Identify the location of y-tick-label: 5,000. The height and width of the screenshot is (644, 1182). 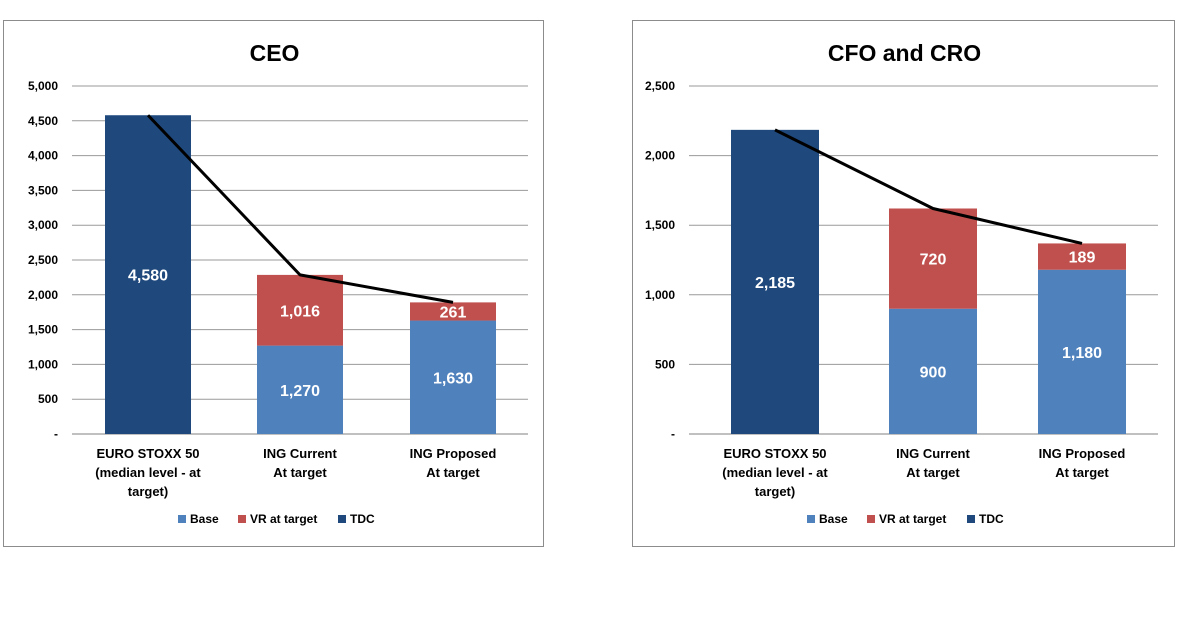
(43, 86).